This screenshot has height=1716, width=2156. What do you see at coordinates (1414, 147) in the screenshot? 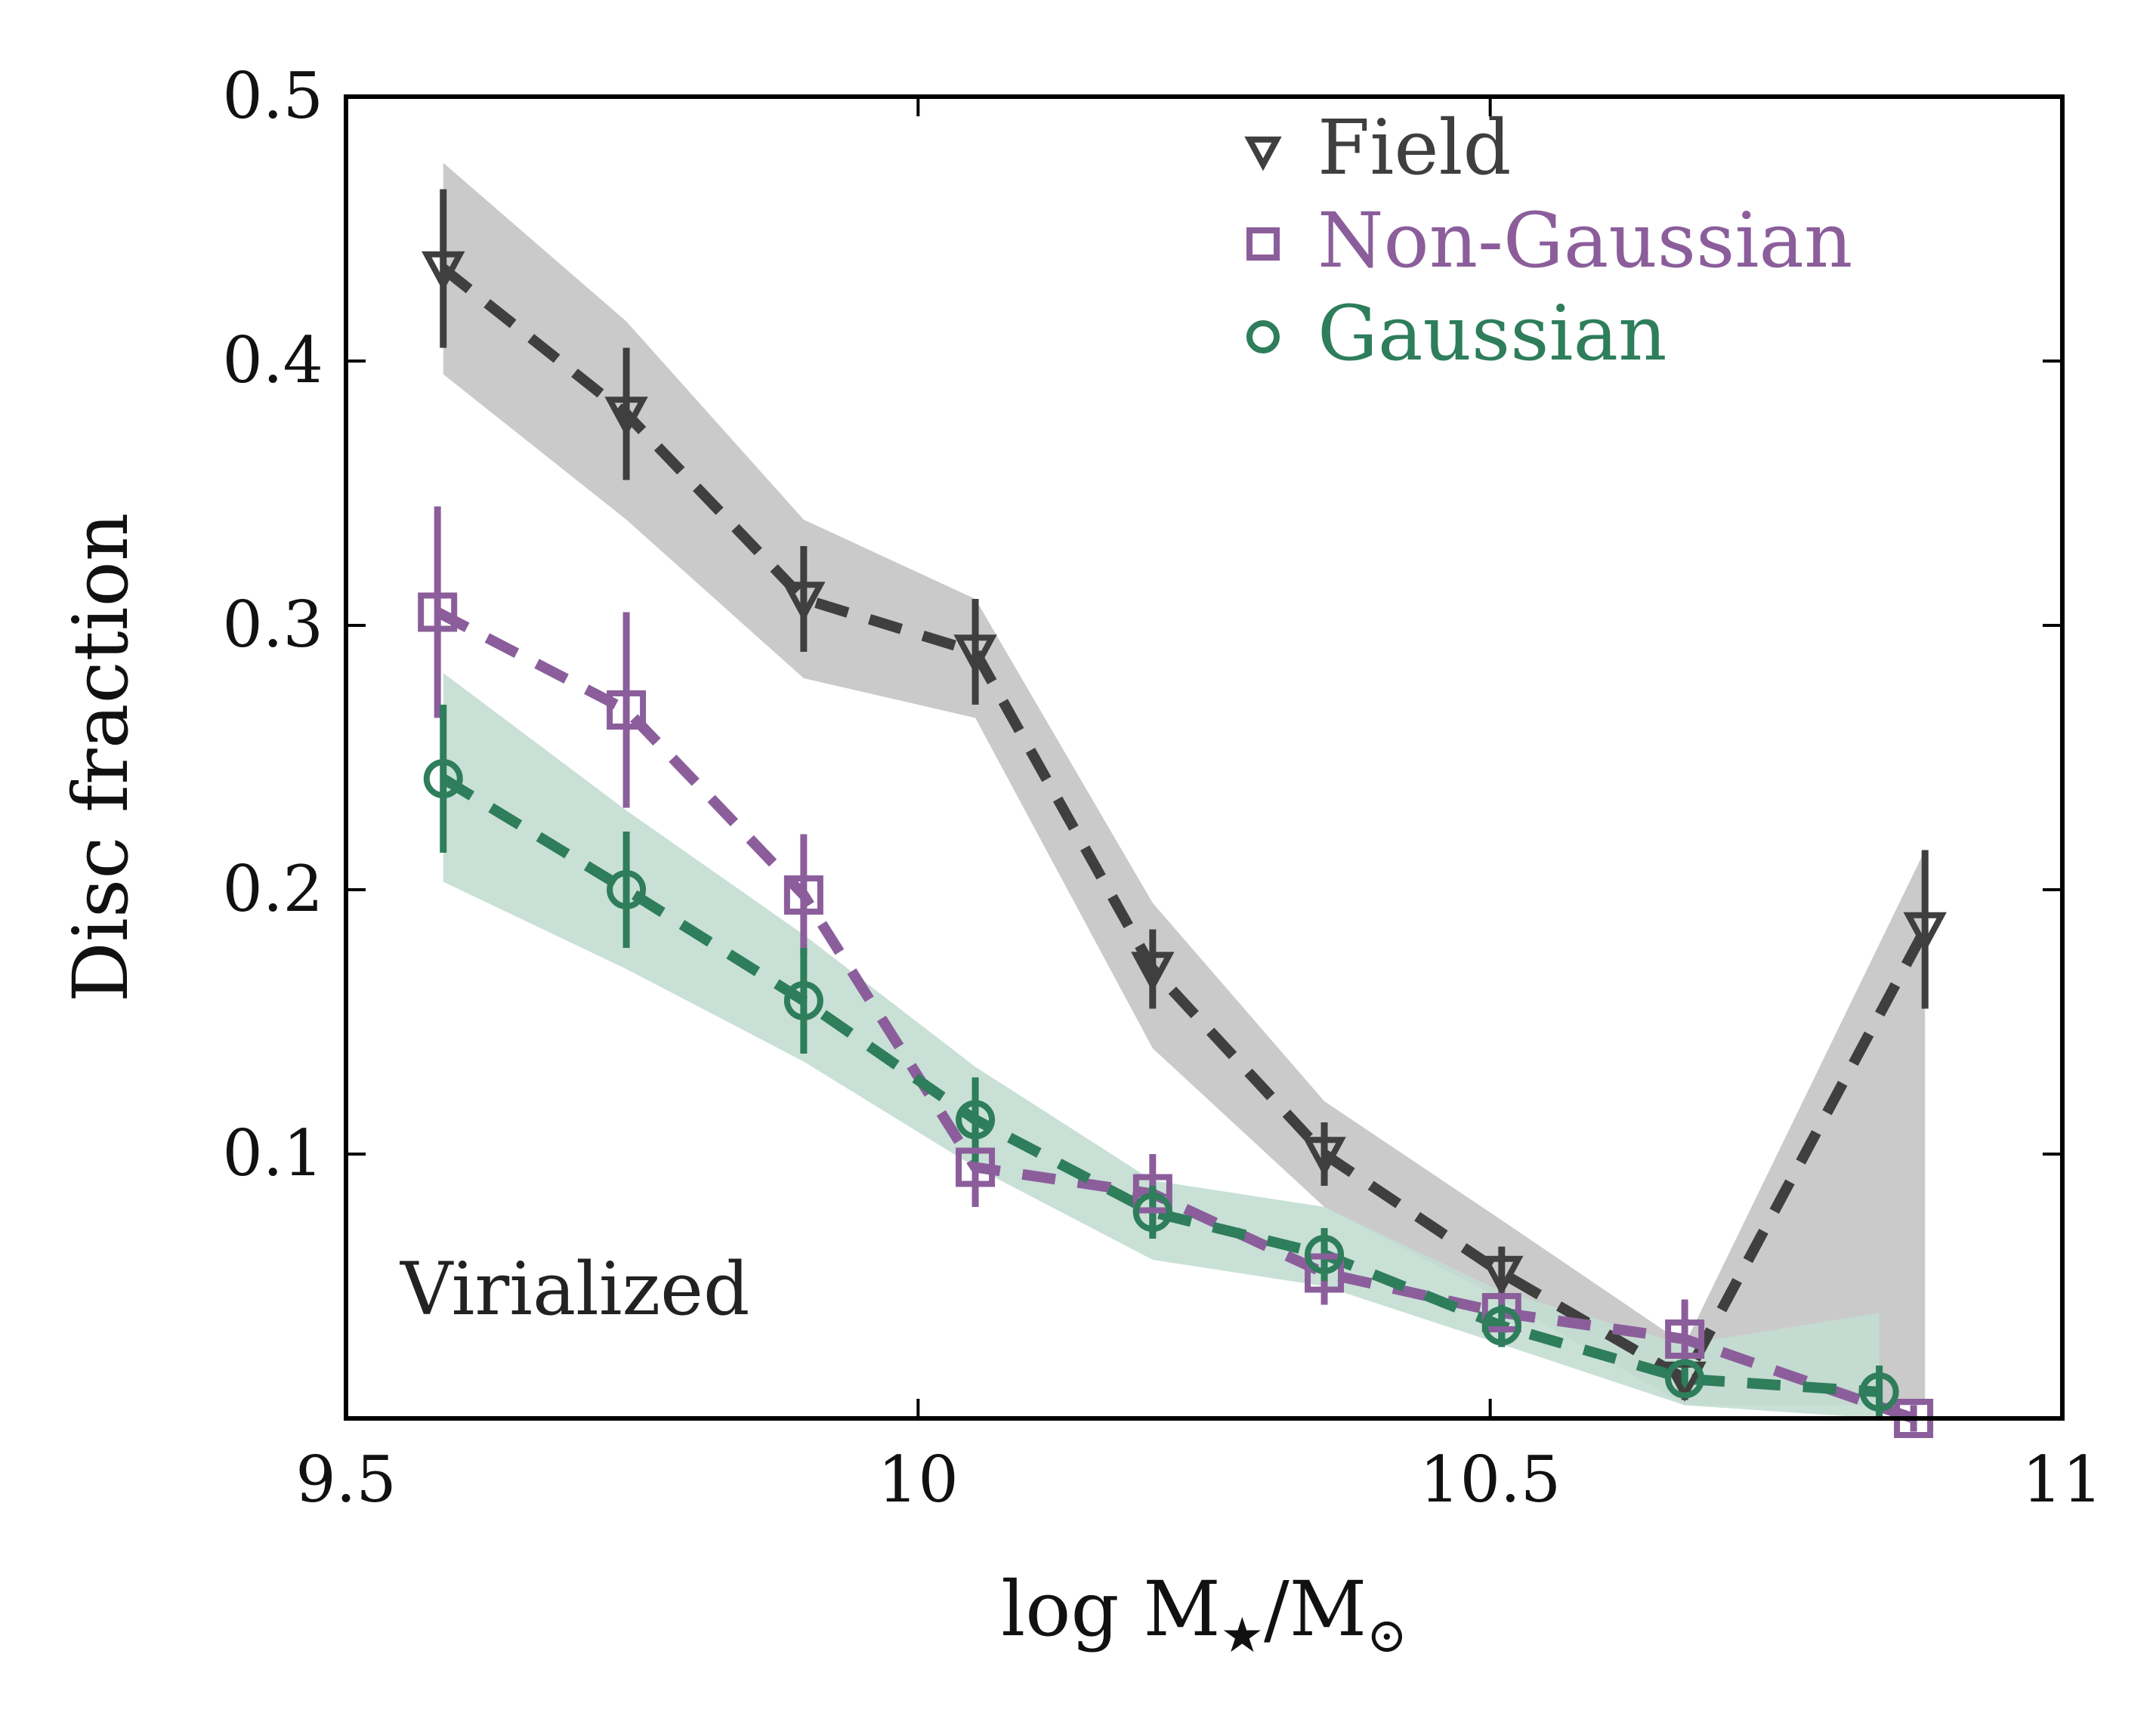
I see `legend-label-field: Field` at bounding box center [1414, 147].